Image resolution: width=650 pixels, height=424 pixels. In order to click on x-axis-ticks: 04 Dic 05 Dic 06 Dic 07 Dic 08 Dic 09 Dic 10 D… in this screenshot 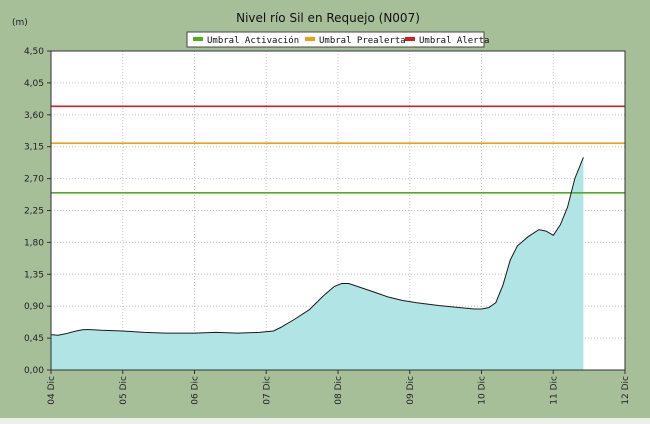, I will do `click(339, 387)`.